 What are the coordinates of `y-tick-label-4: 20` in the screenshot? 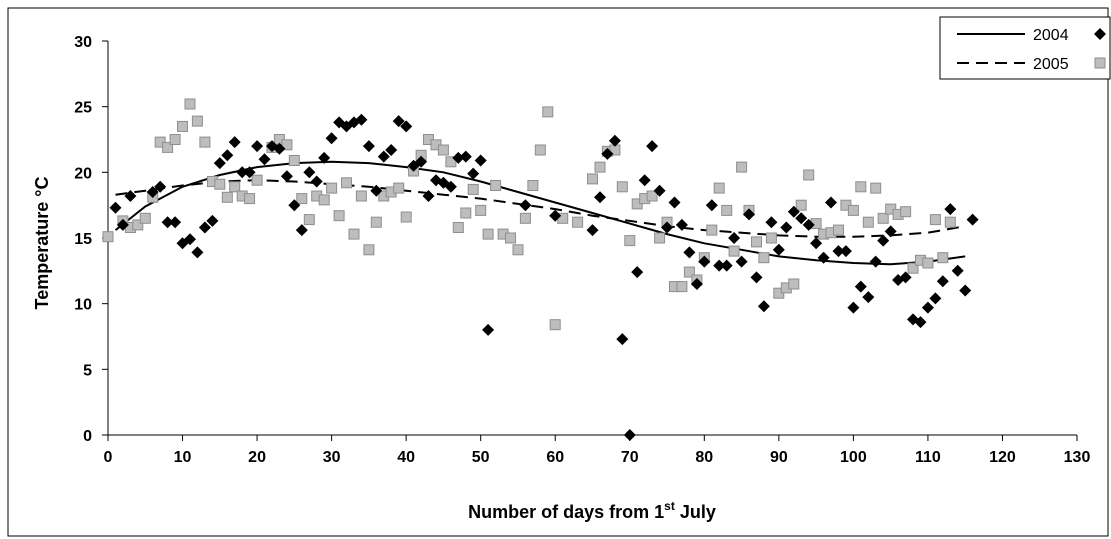 It's located at (83, 173).